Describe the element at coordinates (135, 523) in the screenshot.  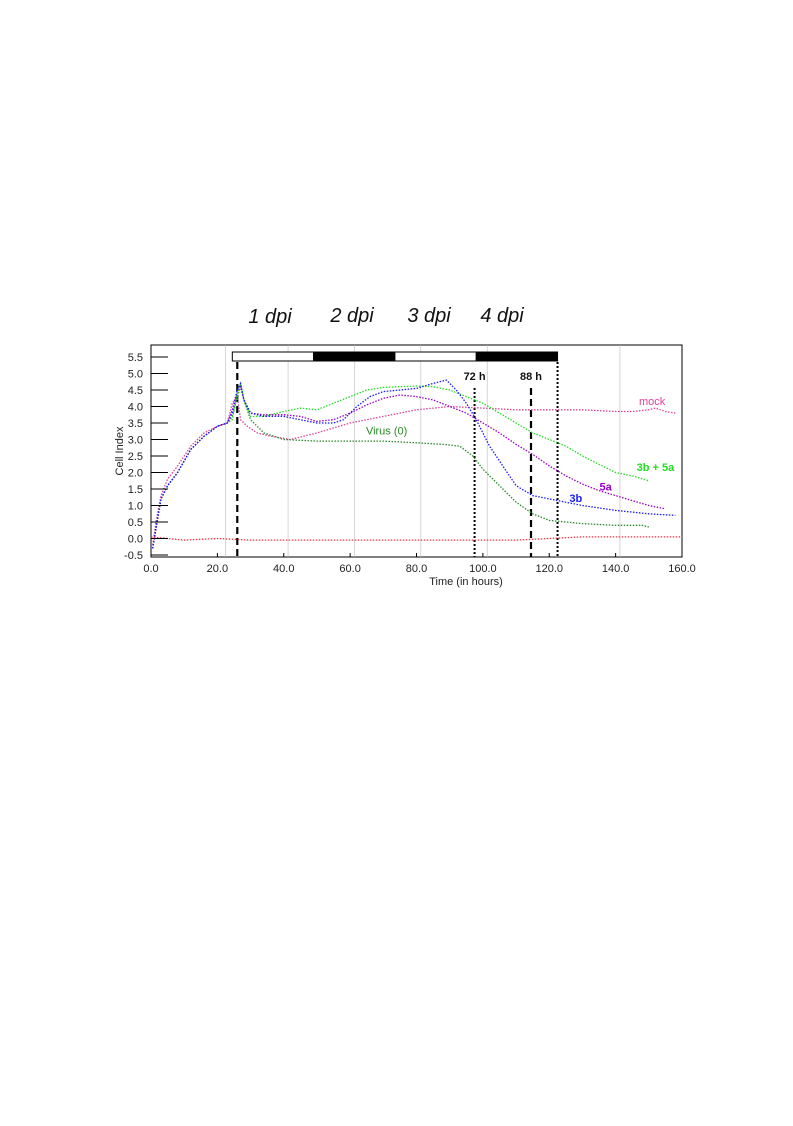
I see `y-tick-label-10: 0.5` at that location.